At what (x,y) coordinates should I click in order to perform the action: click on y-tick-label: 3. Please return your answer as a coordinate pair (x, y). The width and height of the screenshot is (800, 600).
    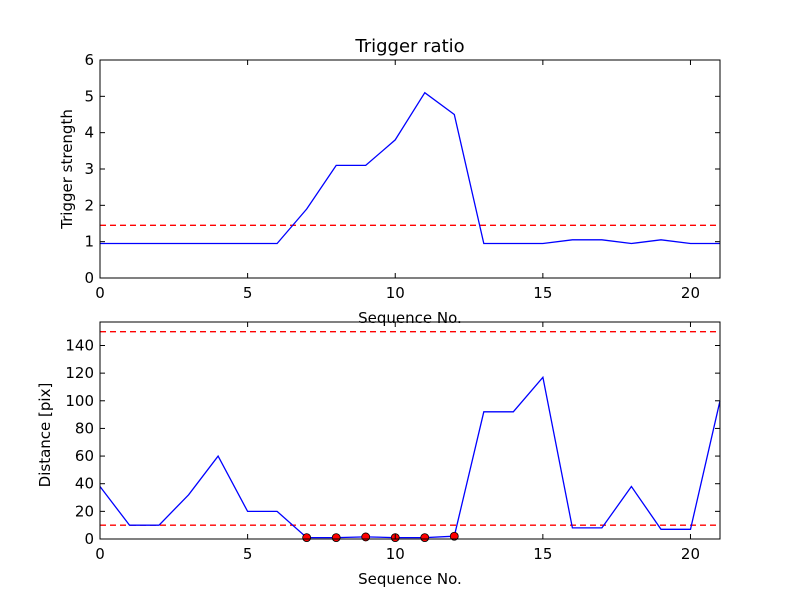
    Looking at the image, I should click on (89, 169).